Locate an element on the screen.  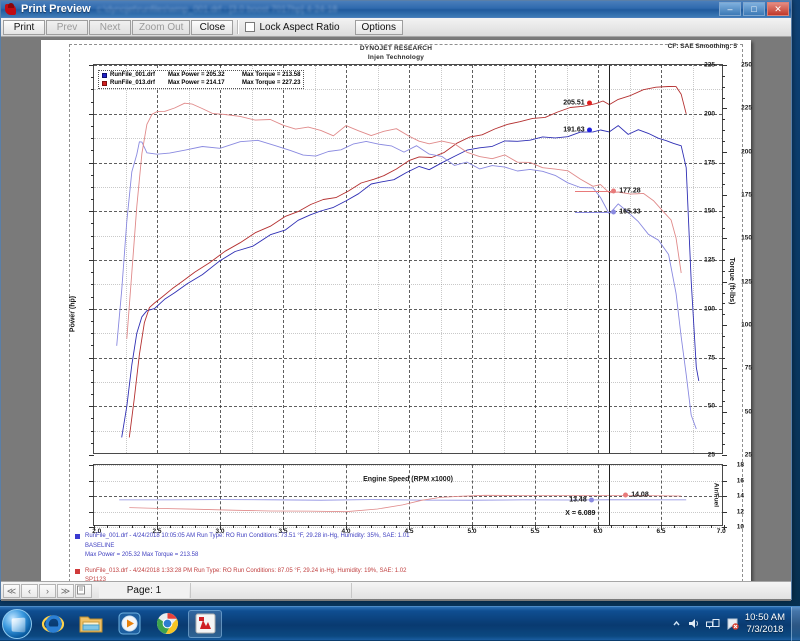
torque-tick-label-25: 25 is located at coordinates (748, 455).